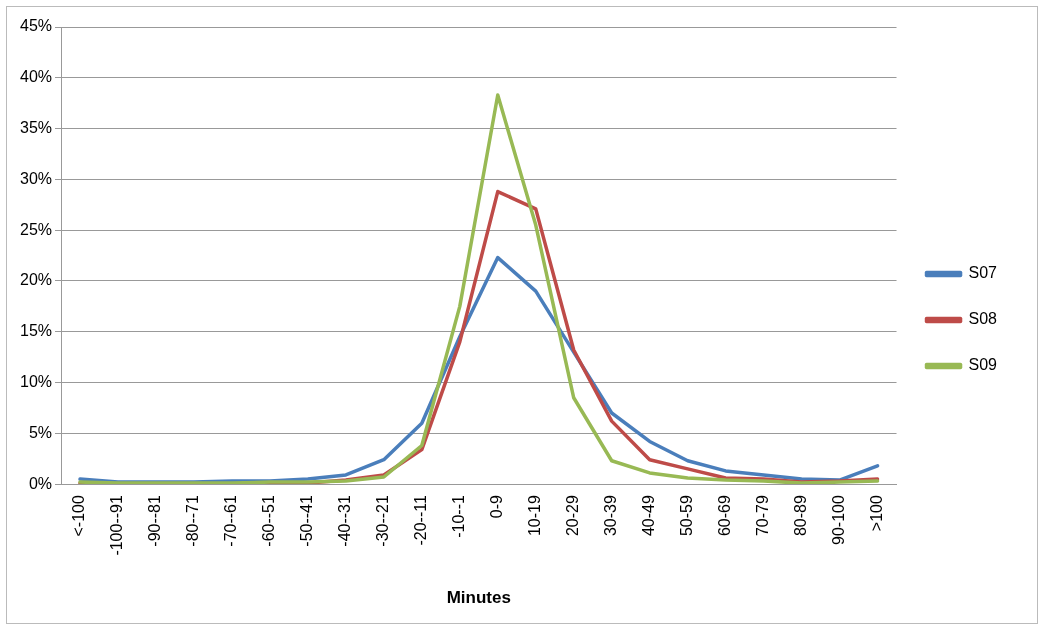  I want to click on x-tick-label: -30--21, so click(383, 521).